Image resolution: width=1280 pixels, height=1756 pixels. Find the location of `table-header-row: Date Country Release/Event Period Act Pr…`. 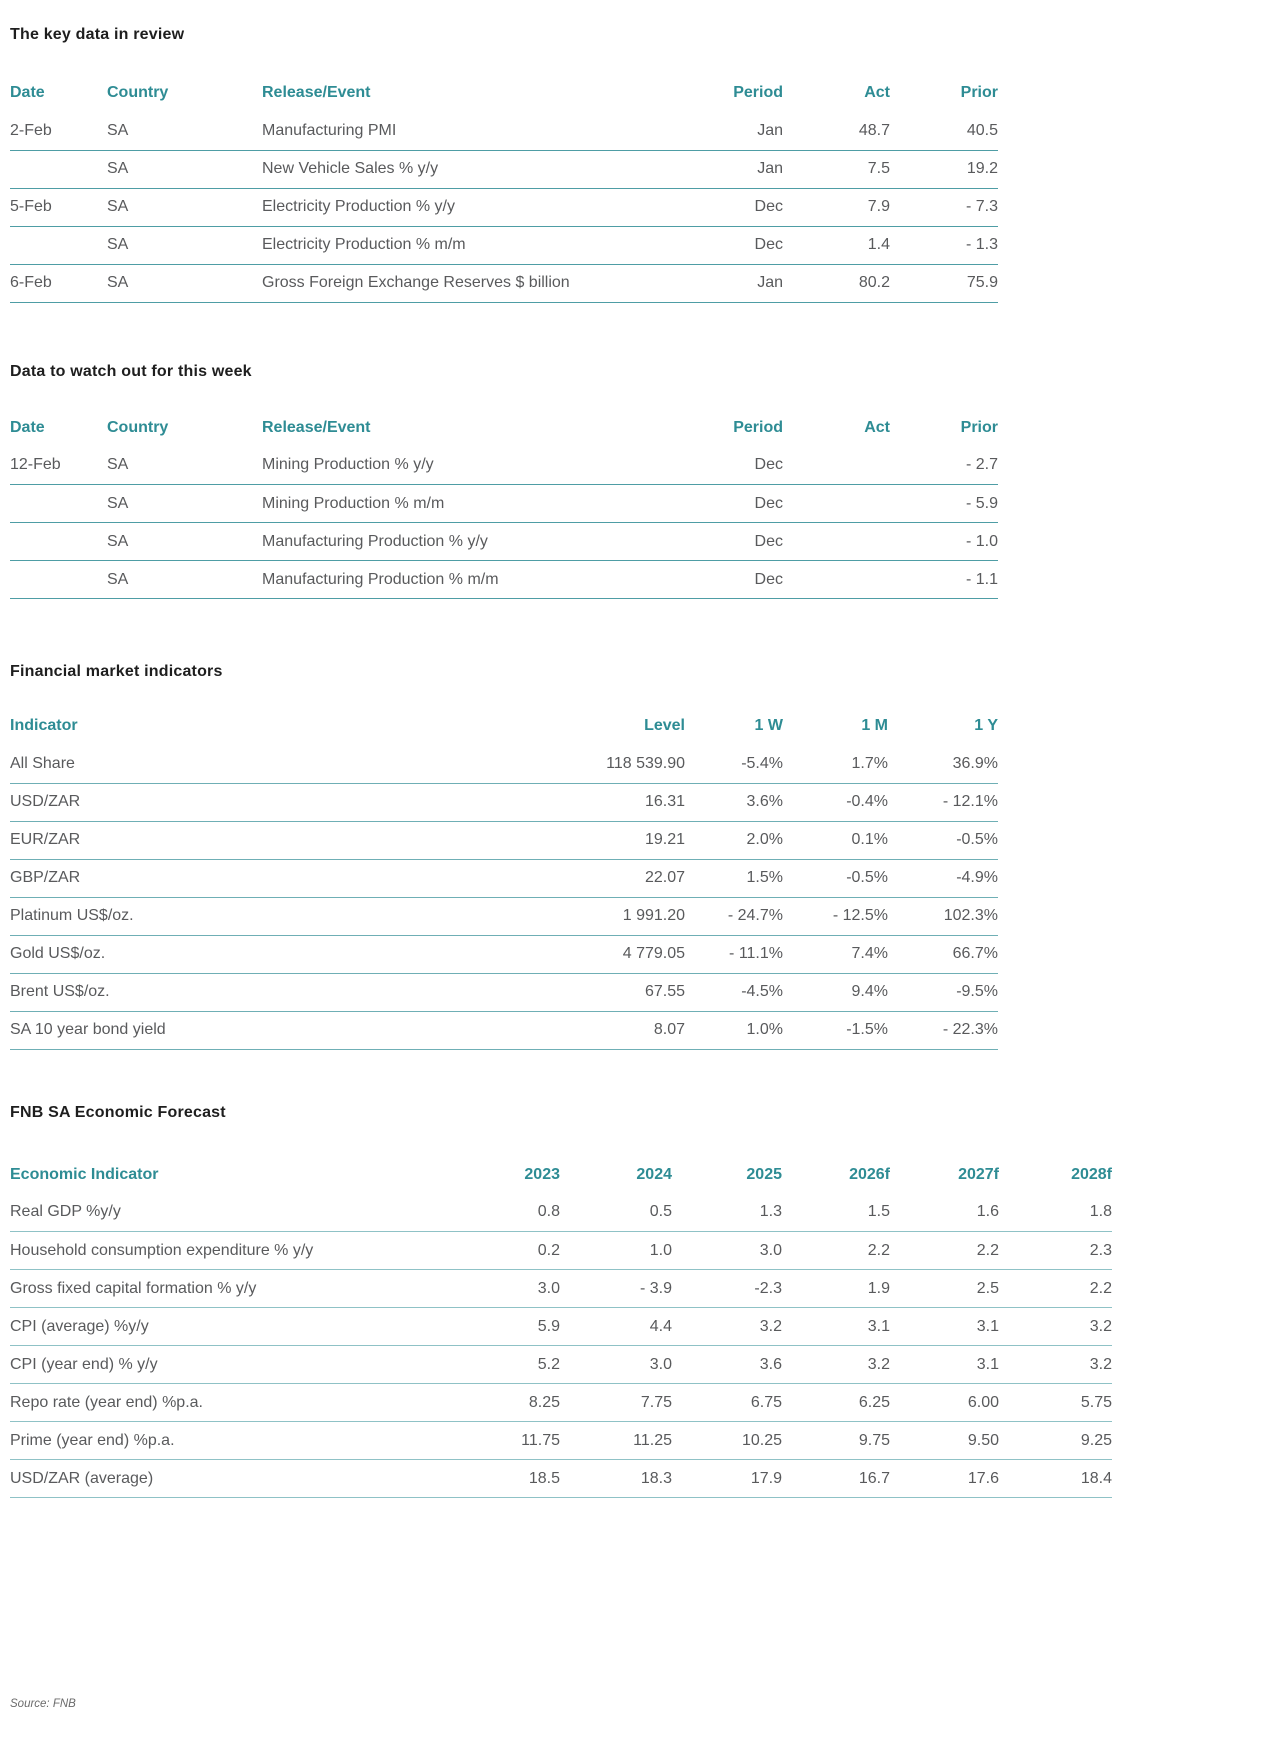

table-header-row: Date Country Release/Event Period Act Pr… is located at coordinates (504, 93).